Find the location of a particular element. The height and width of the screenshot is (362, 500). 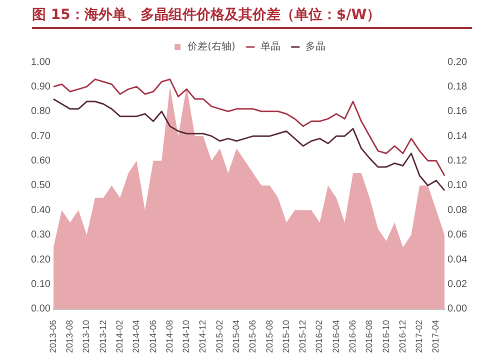

x-tick-label: 2014-12 is located at coordinates (203, 336).